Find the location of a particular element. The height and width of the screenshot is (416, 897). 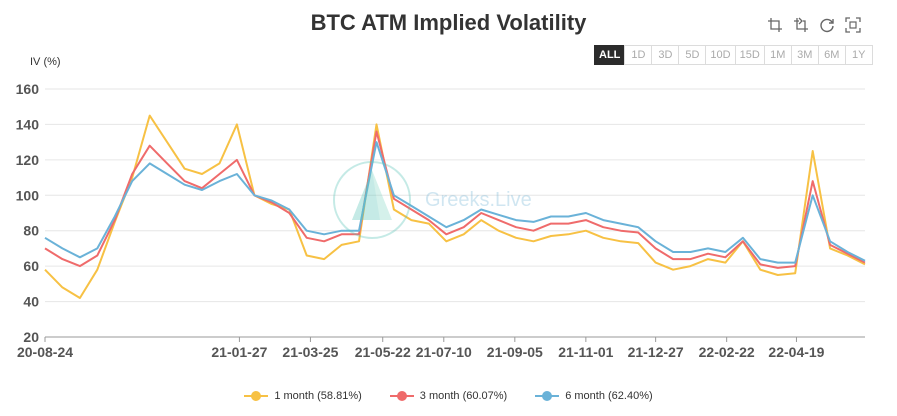

legend-item: 3 month (60.07%) is located at coordinates (448, 396).